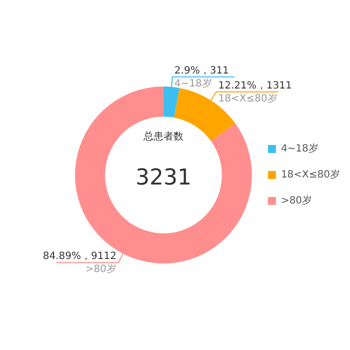  I want to click on data-label: 2.9%，311, so click(201, 71).